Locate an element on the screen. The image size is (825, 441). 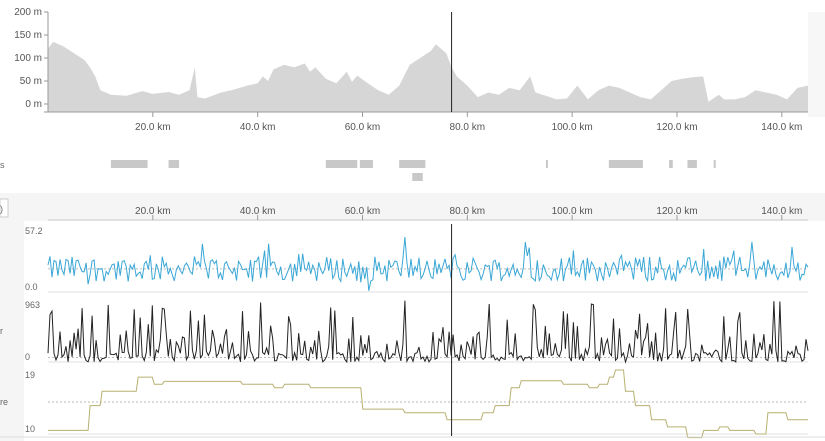
scroll-left-glyph: ) is located at coordinates (1, 209).